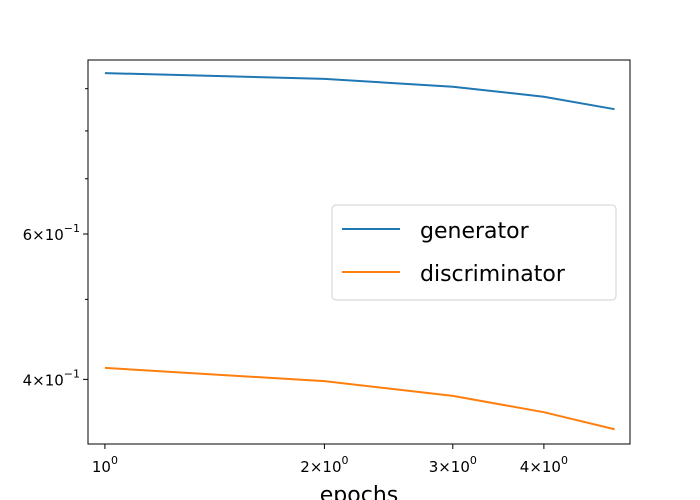 The width and height of the screenshot is (700, 500). What do you see at coordinates (51, 378) in the screenshot?
I see `y-tick-label: 4×10⁻¹` at bounding box center [51, 378].